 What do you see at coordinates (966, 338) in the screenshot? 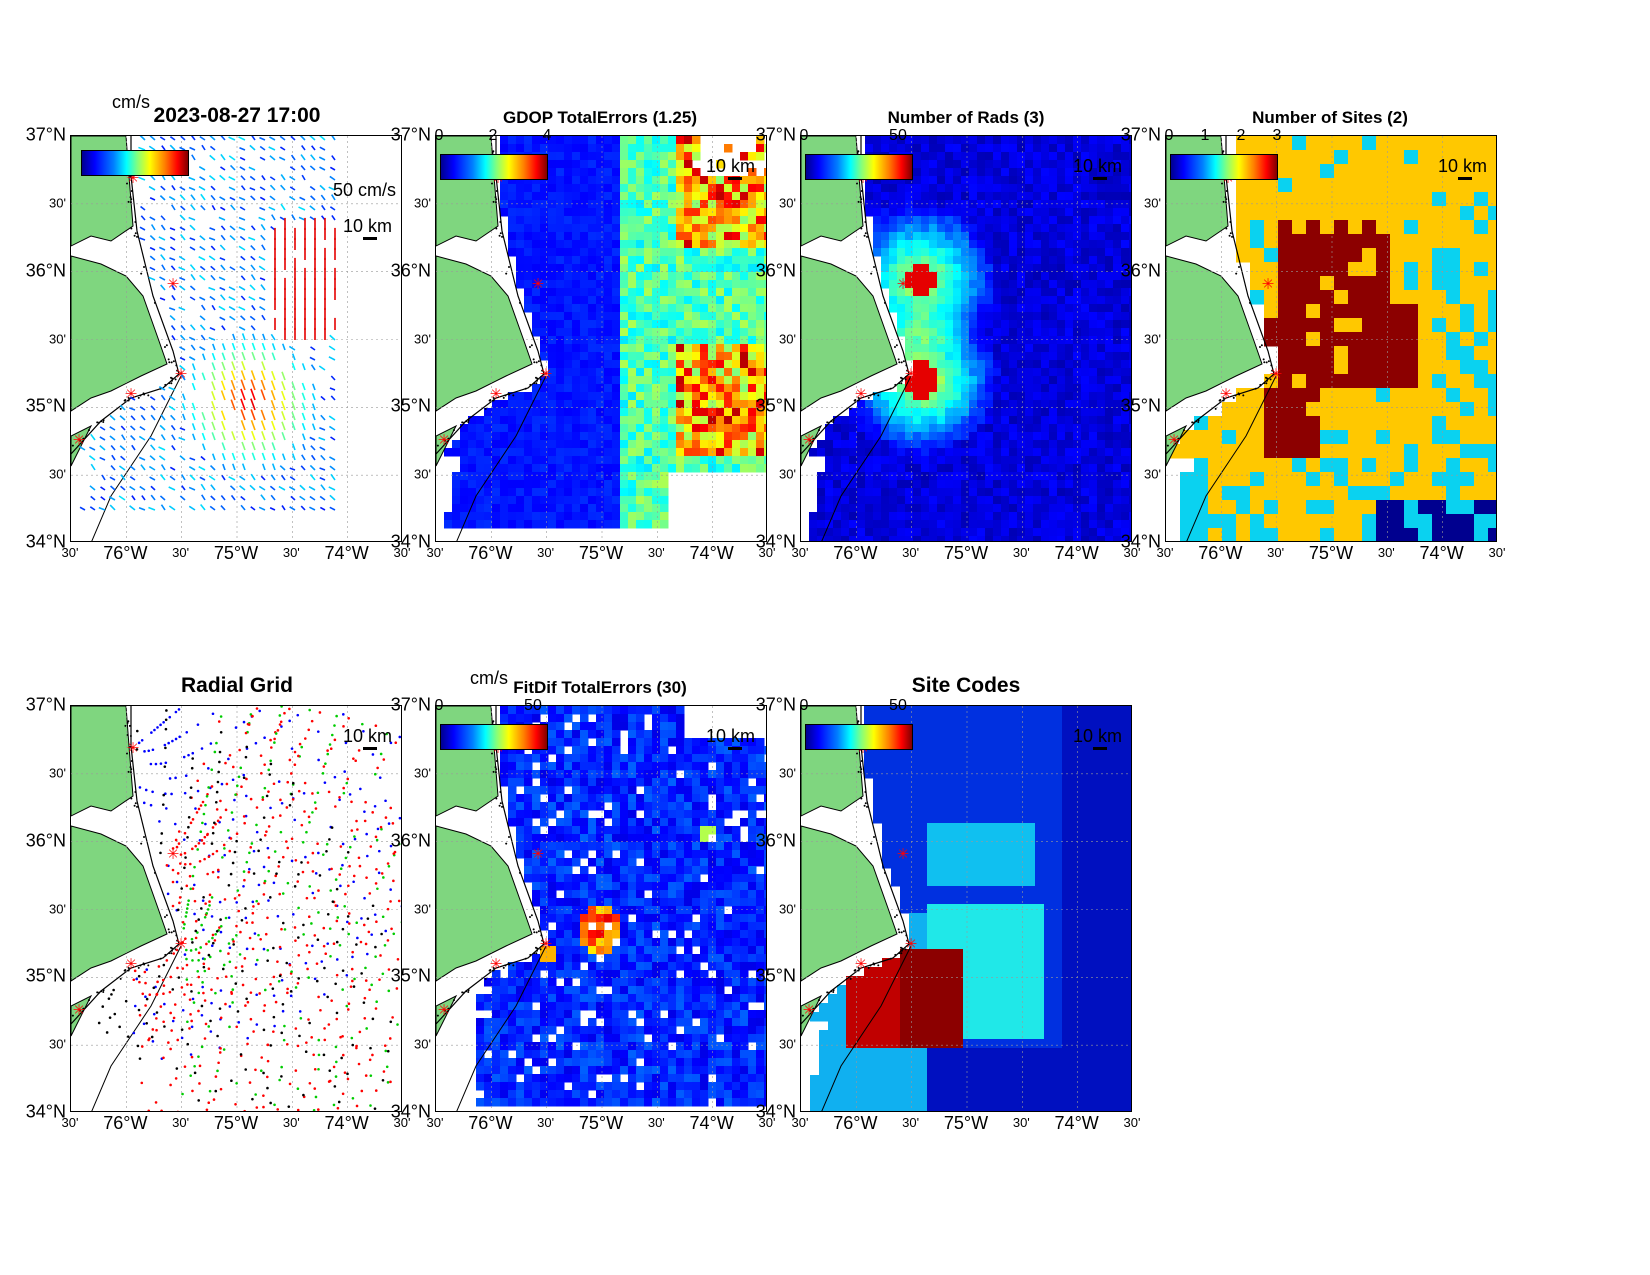
I see `map-nrads: ✳✳✳✳✳ 10 km` at bounding box center [966, 338].